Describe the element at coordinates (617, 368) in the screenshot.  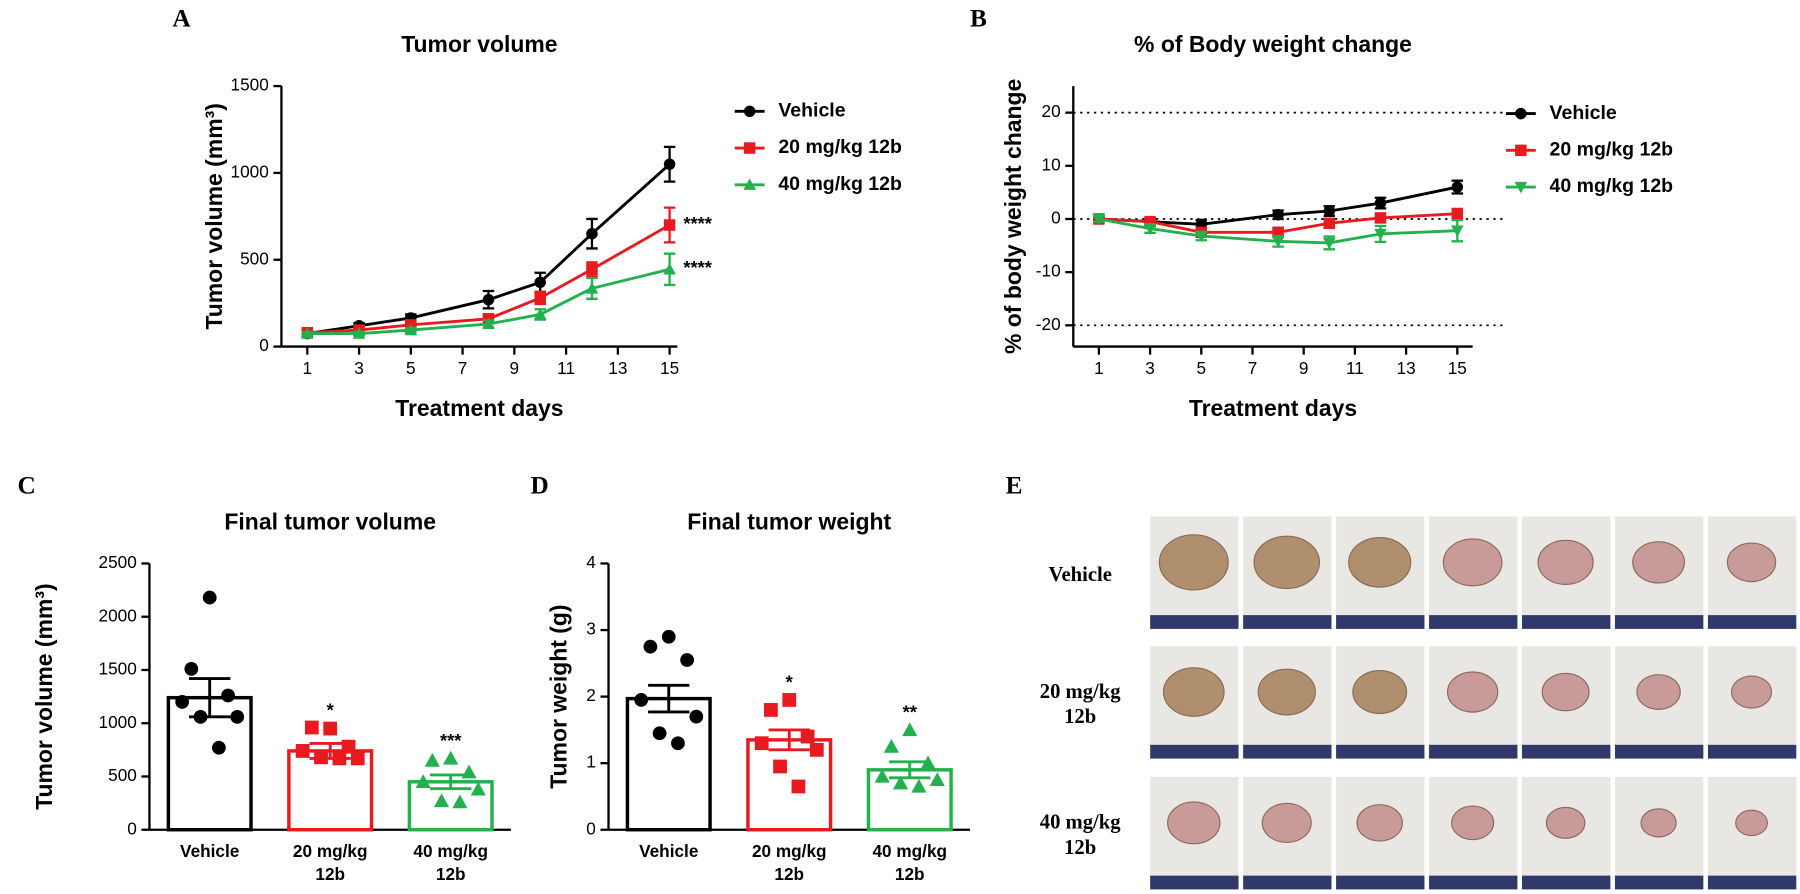
I see `x-tick-label: 13` at that location.